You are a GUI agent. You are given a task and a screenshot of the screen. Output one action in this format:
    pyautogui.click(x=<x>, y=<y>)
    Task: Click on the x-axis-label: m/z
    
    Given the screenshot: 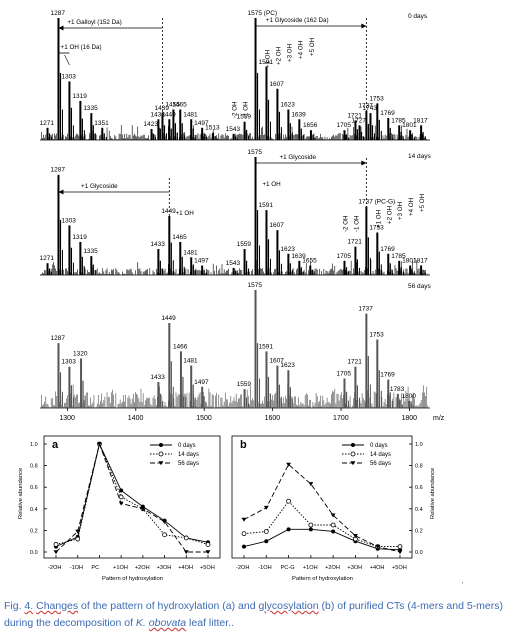 What is the action you would take?
    pyautogui.click(x=439, y=418)
    